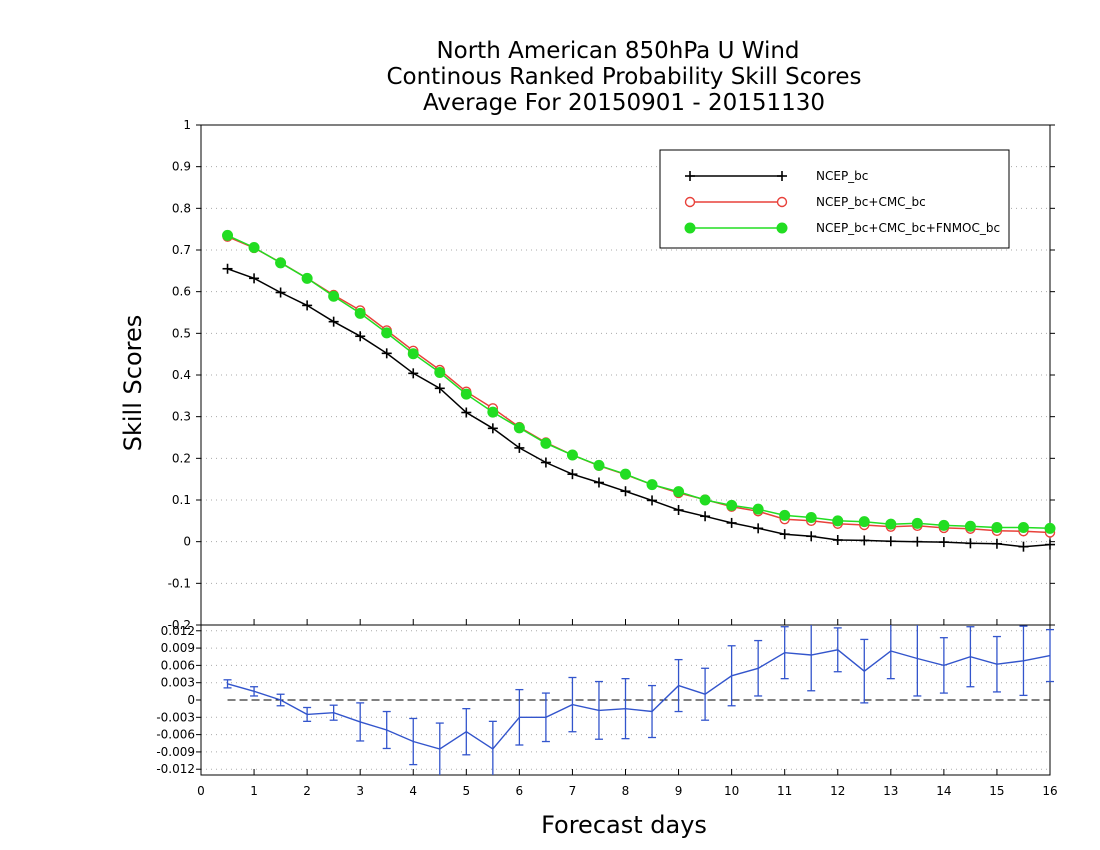 The width and height of the screenshot is (1100, 850). What do you see at coordinates (181, 417) in the screenshot?
I see `top-y-tick-label: 0.3` at bounding box center [181, 417].